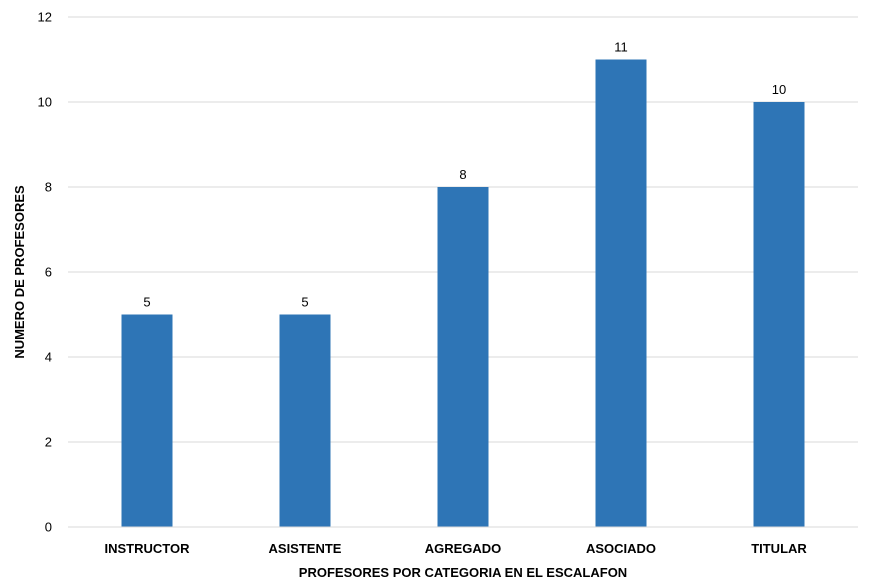 The image size is (870, 583). Describe the element at coordinates (463, 548) in the screenshot. I see `x-tick-label: AGREGADO` at that location.